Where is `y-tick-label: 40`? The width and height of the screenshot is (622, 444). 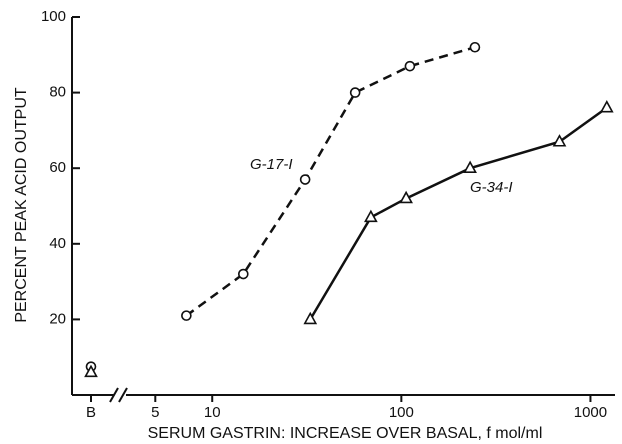 y-tick-label: 40 is located at coordinates (57, 243).